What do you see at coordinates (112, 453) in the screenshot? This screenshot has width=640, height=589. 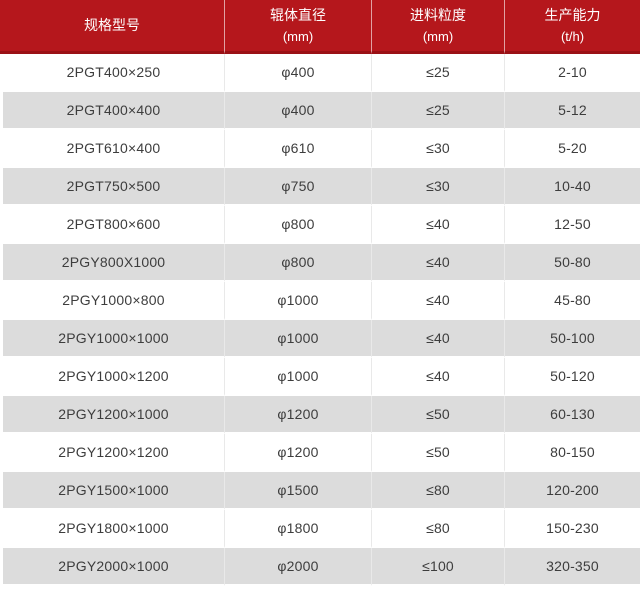 I see `spec-model-cell: 2PGY1200×1200` at bounding box center [112, 453].